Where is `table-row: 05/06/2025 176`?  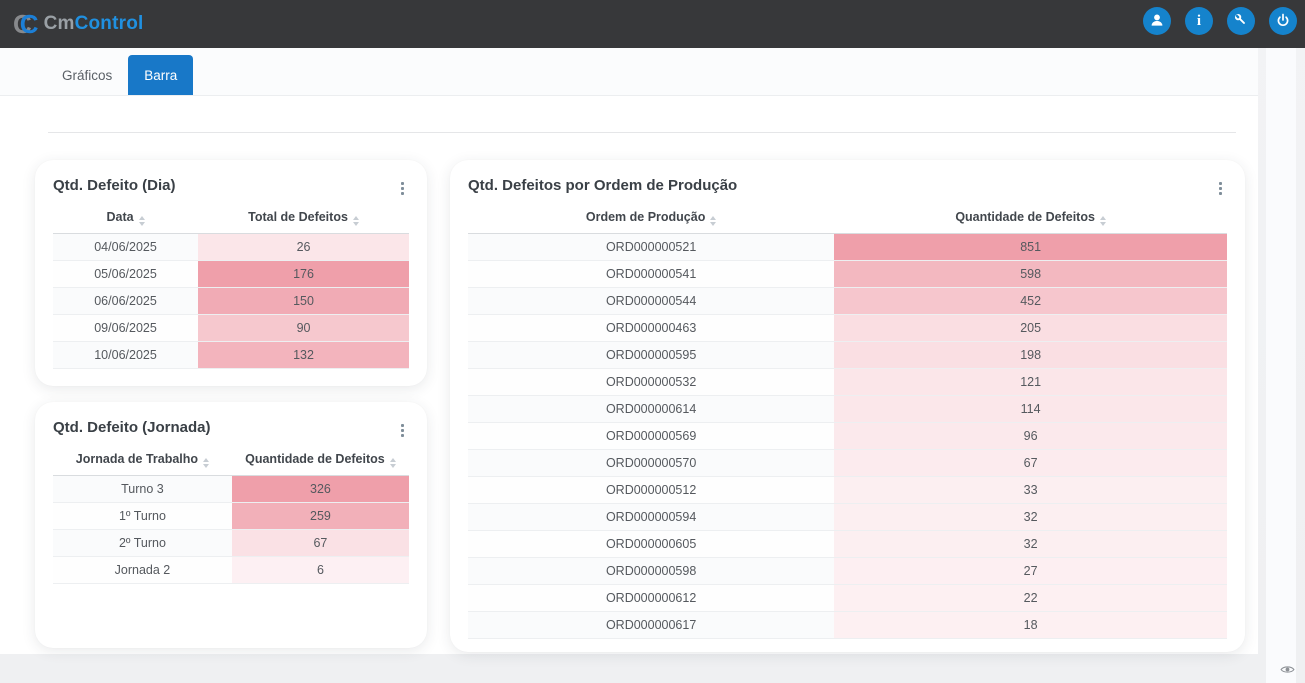
table-row: 05/06/2025 176 is located at coordinates (231, 274).